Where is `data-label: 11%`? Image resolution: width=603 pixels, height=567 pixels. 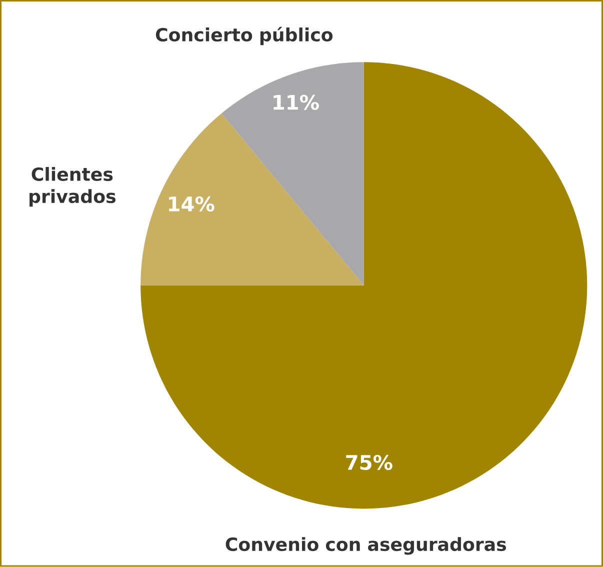 data-label: 11% is located at coordinates (296, 102).